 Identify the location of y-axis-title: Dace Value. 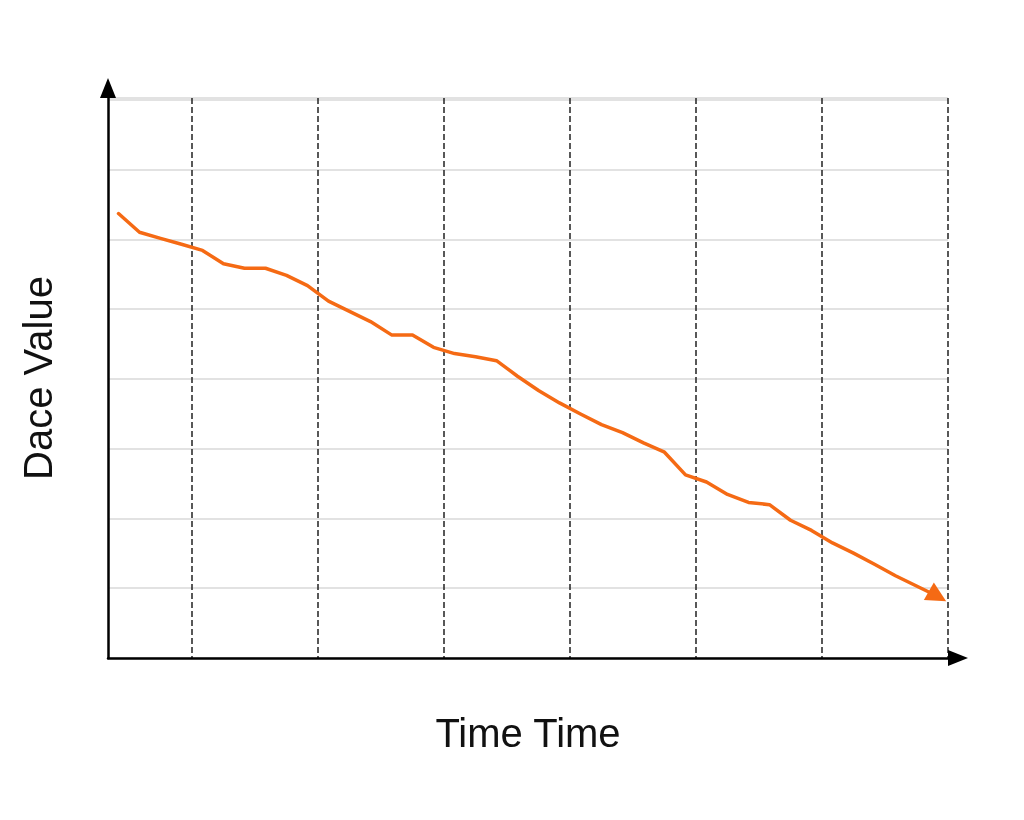
(38, 378).